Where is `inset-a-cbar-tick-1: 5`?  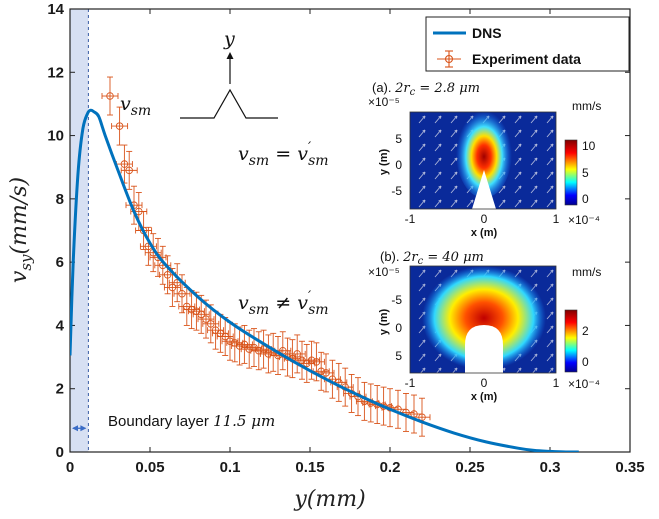 inset-a-cbar-tick-1: 5 is located at coordinates (585, 173).